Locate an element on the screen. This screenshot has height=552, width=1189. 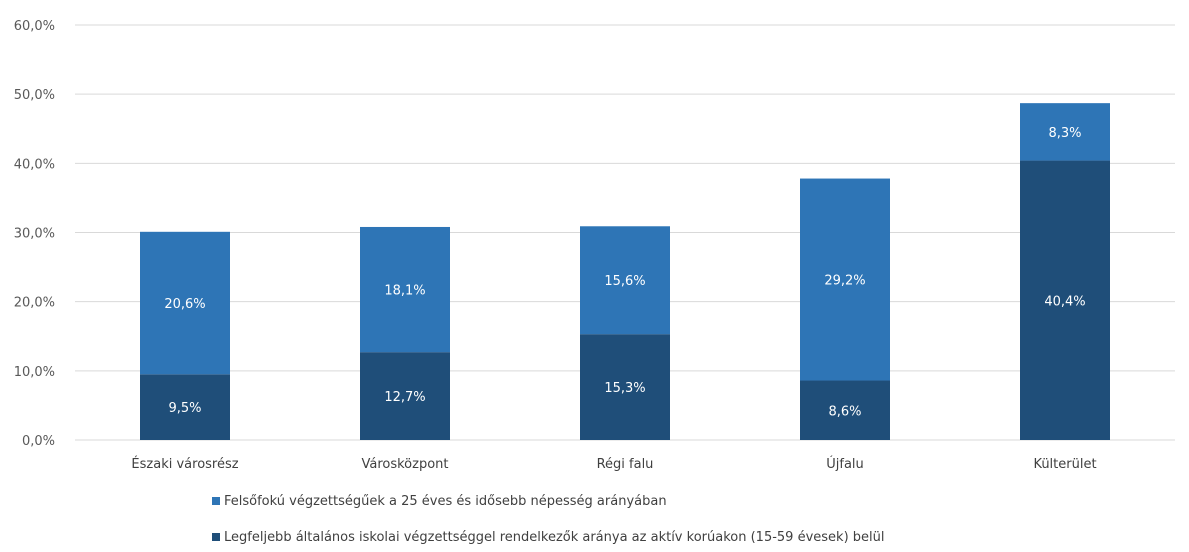
data-label: 18,1% is located at coordinates (404, 291).